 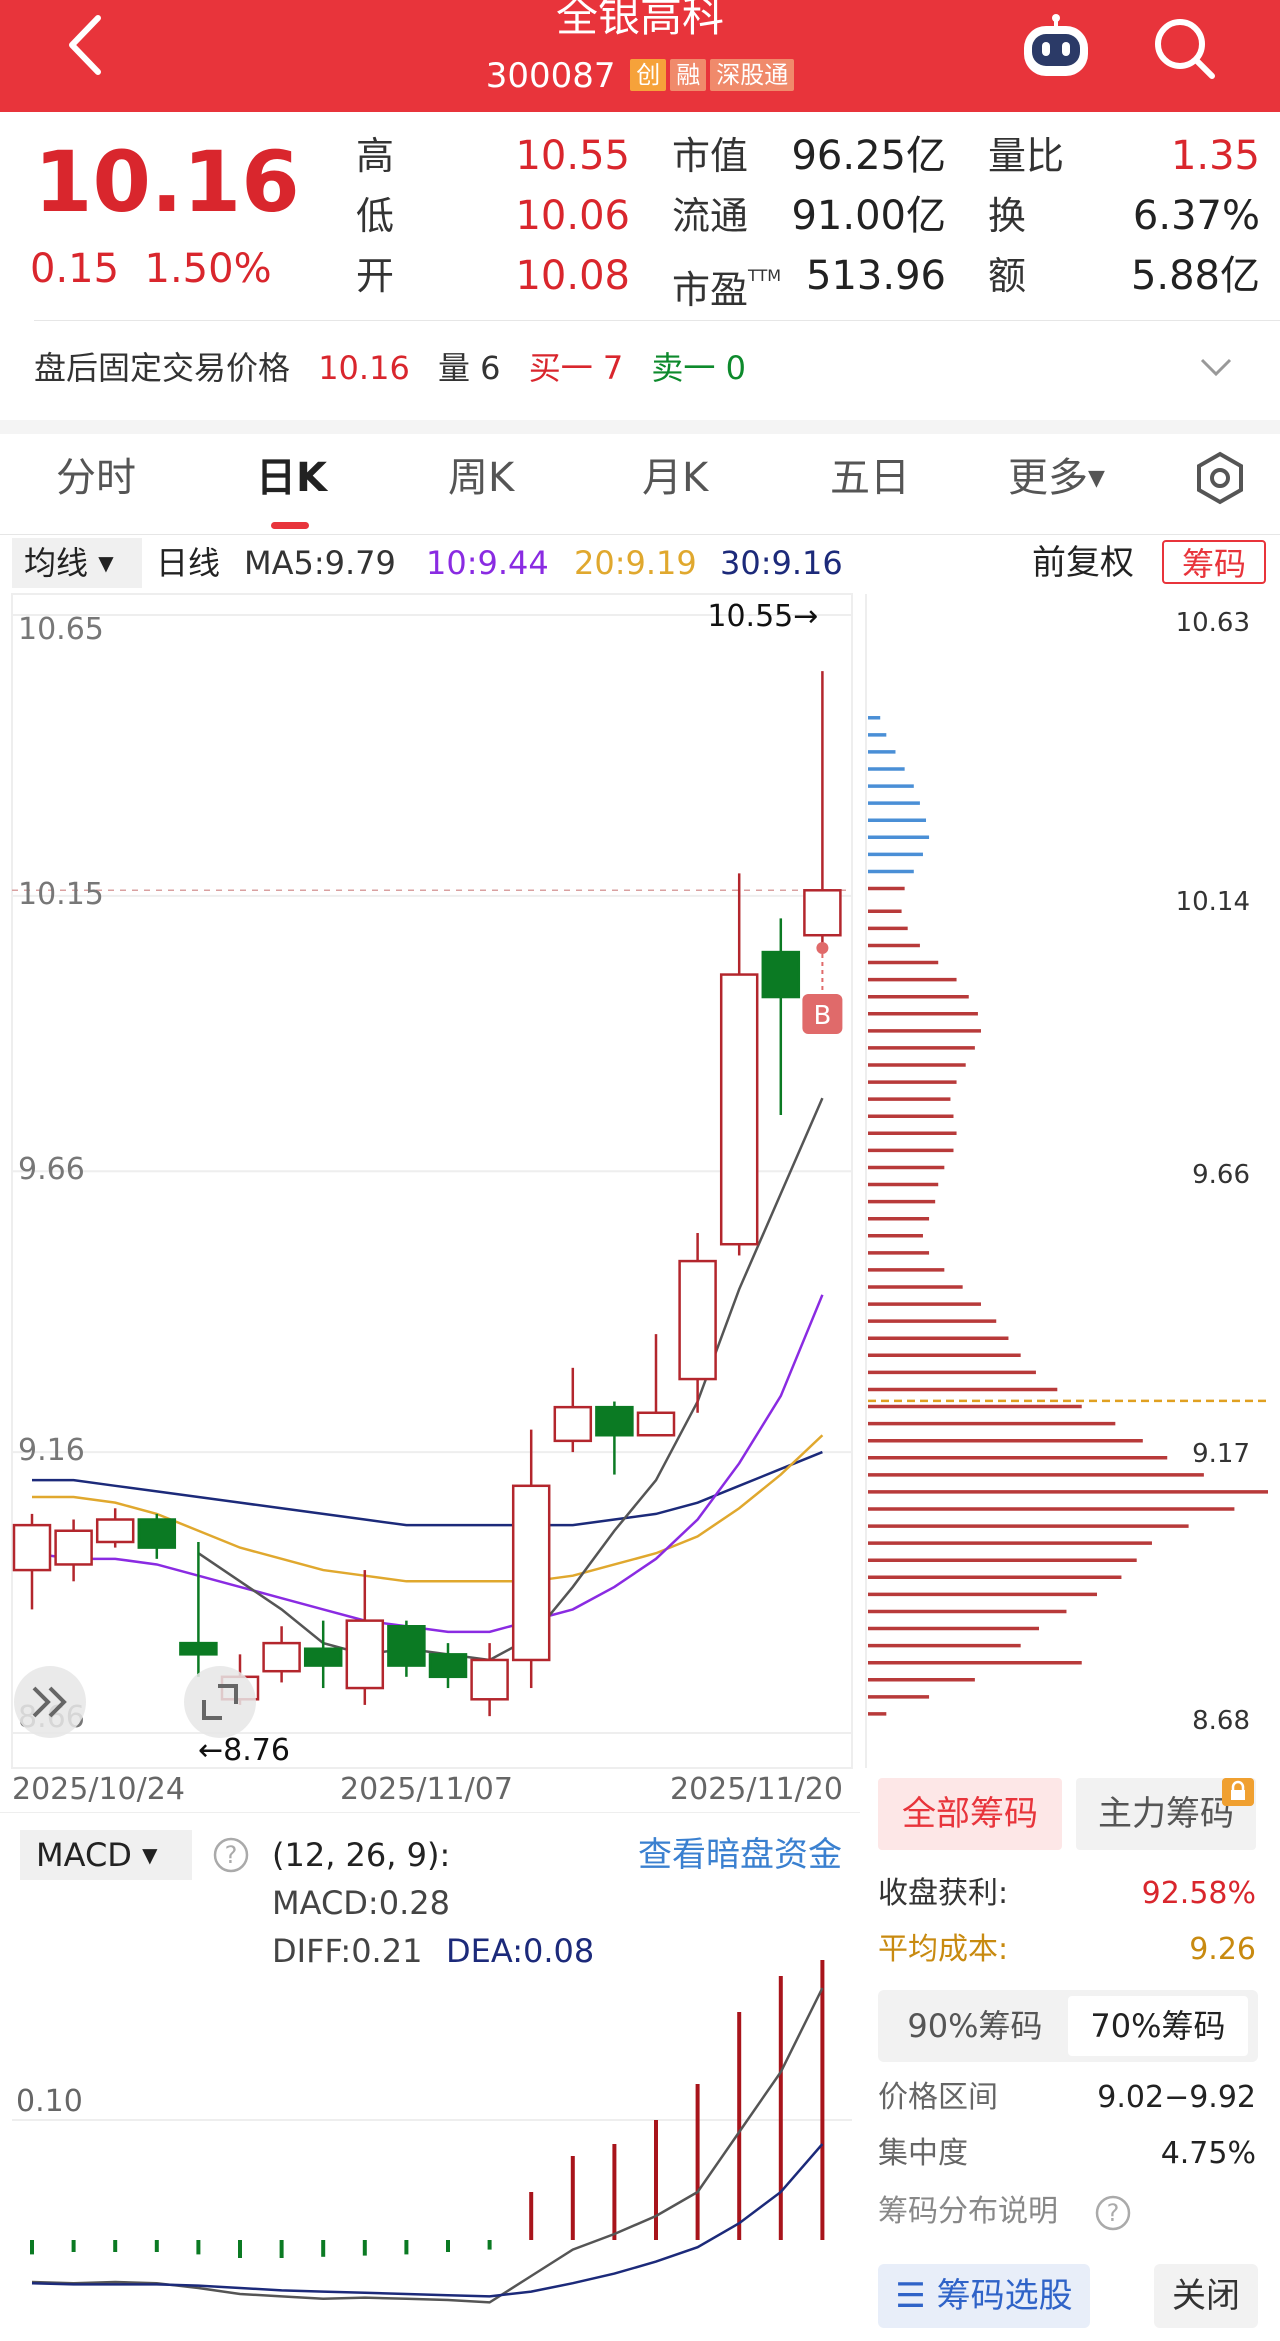 I want to click on tag-shenggutong: 深股通, so click(x=752, y=75).